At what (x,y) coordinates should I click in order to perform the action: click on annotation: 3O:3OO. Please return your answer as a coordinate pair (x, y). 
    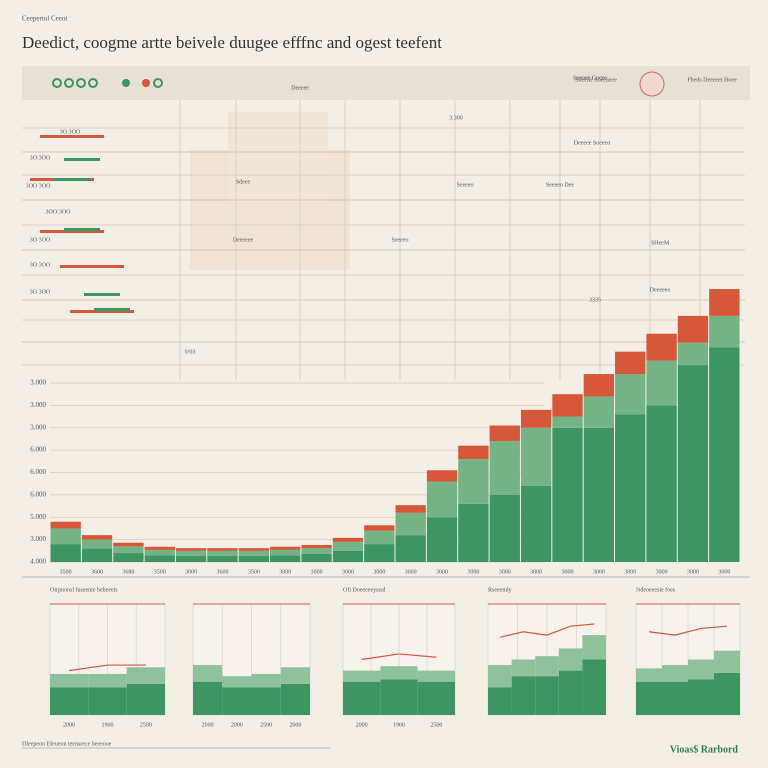
    Looking at the image, I should click on (40, 158).